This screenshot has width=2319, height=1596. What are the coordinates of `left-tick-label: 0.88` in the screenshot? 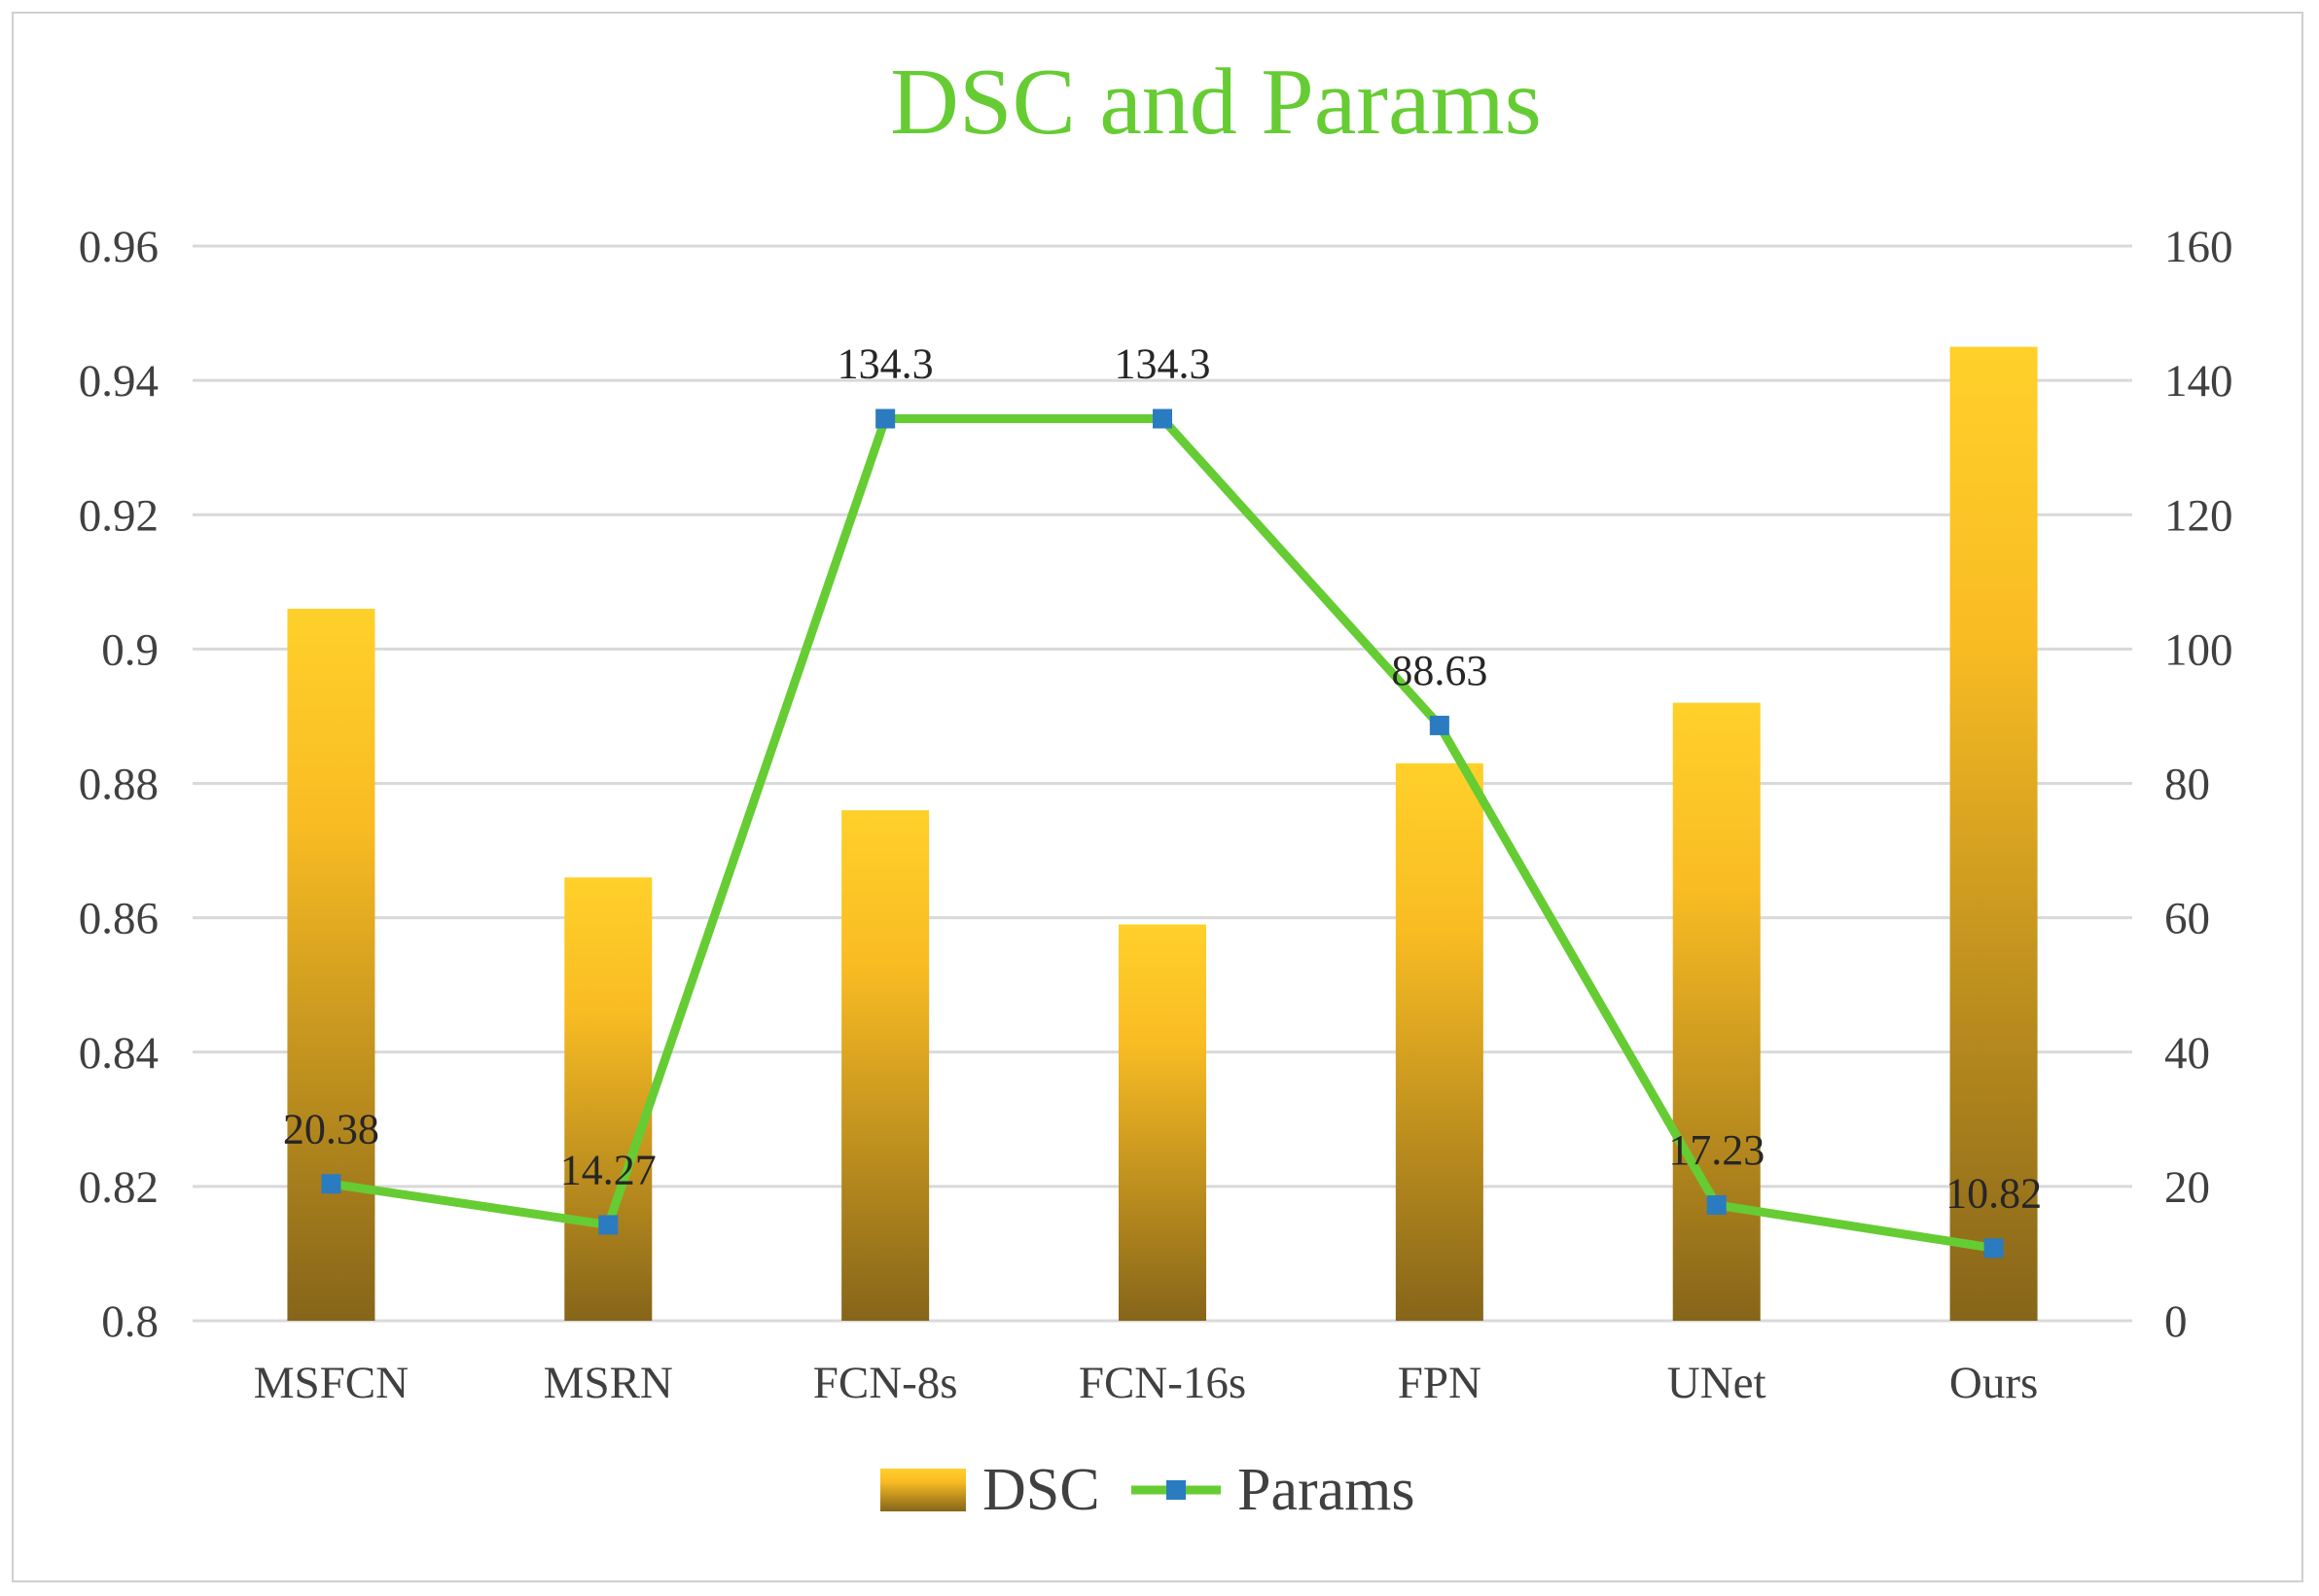 It's located at (119, 785).